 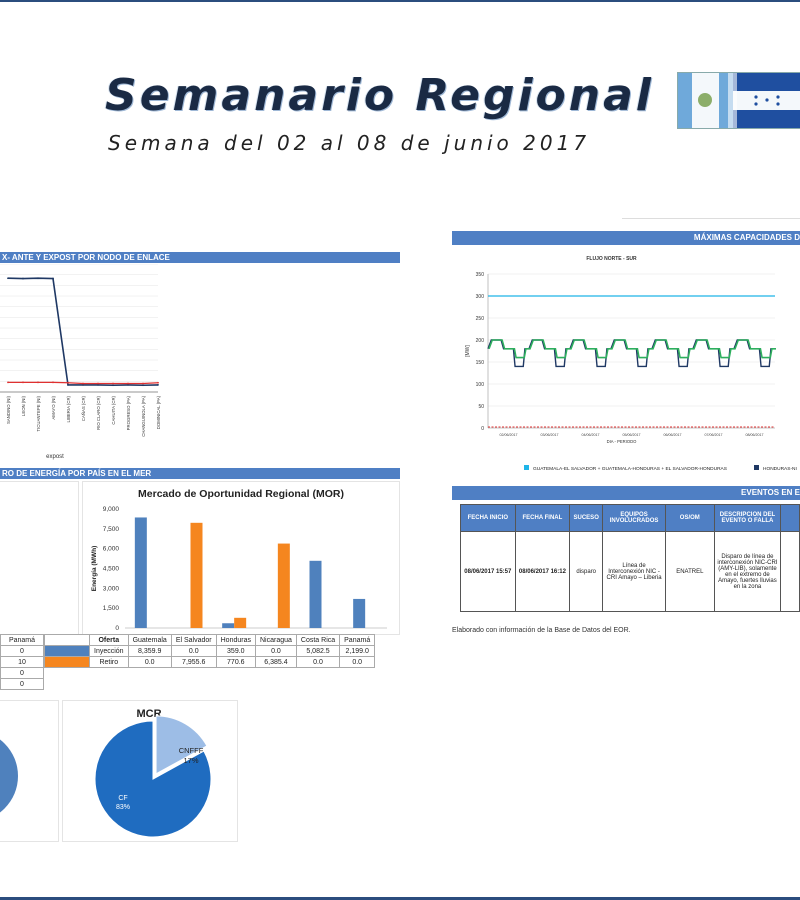 I want to click on mor-table-header: Panamá, so click(x=357, y=640).